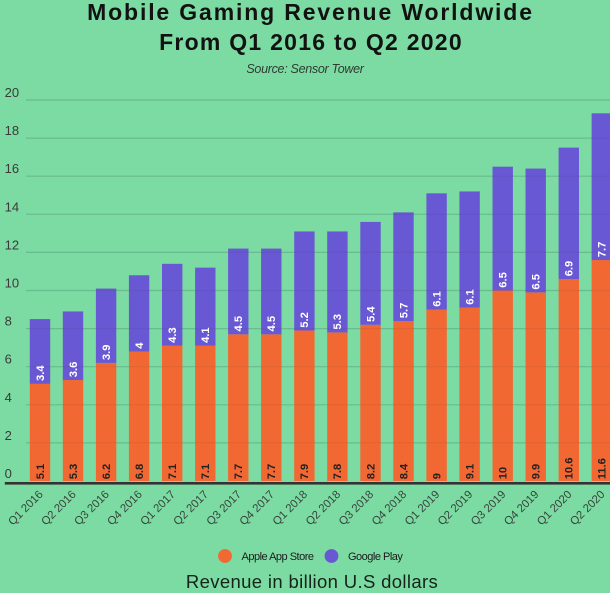  I want to click on svg-text: 12, so click(12, 244).